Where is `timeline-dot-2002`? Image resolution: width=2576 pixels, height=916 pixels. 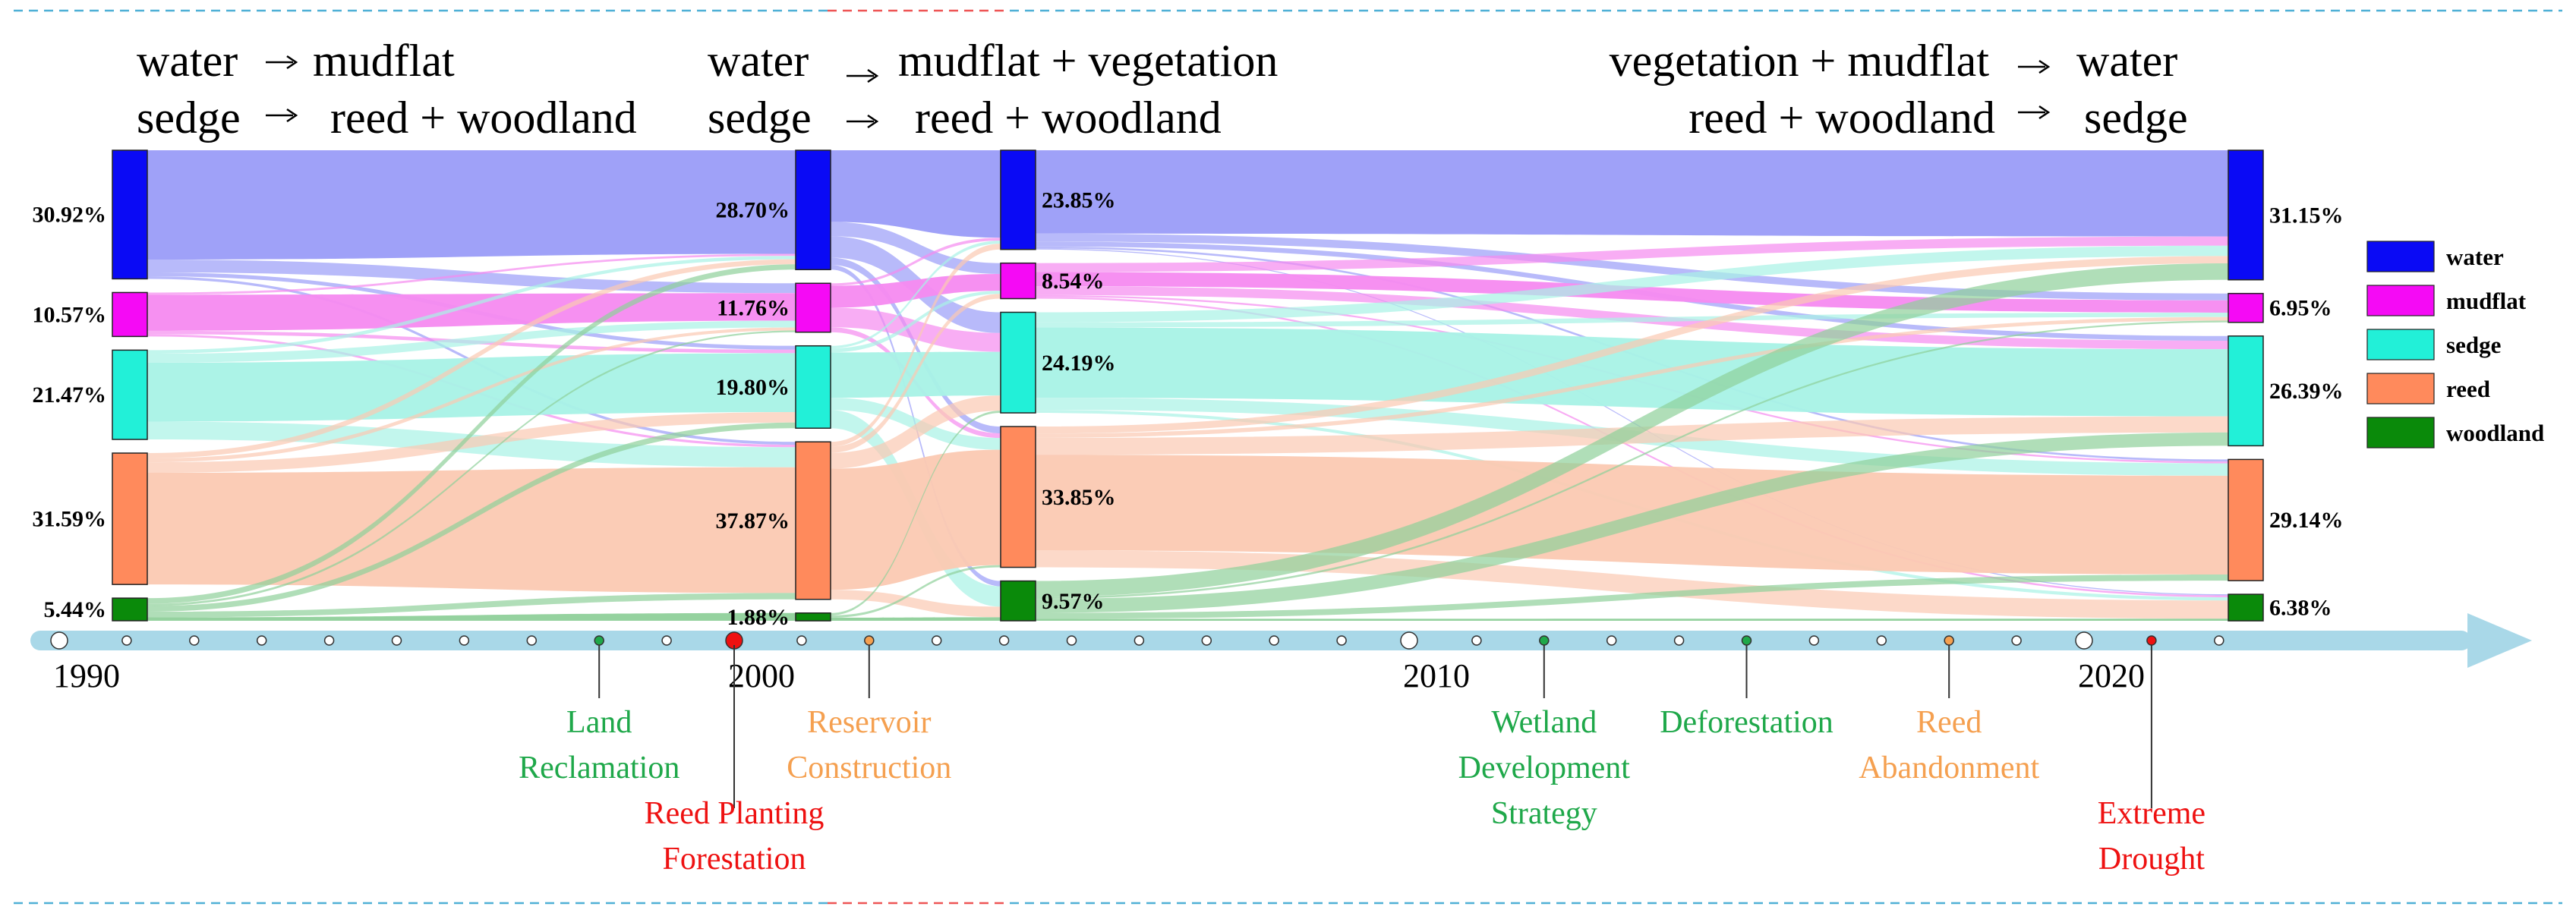
timeline-dot-2002 is located at coordinates (869, 640).